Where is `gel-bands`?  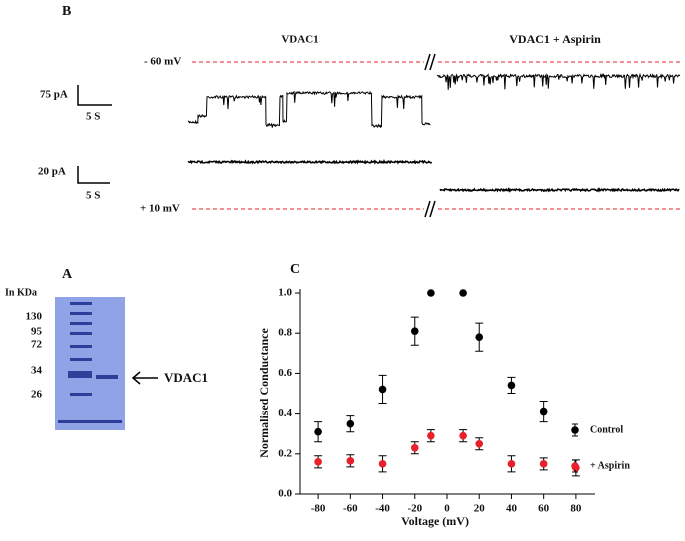
gel-bands is located at coordinates (90, 362).